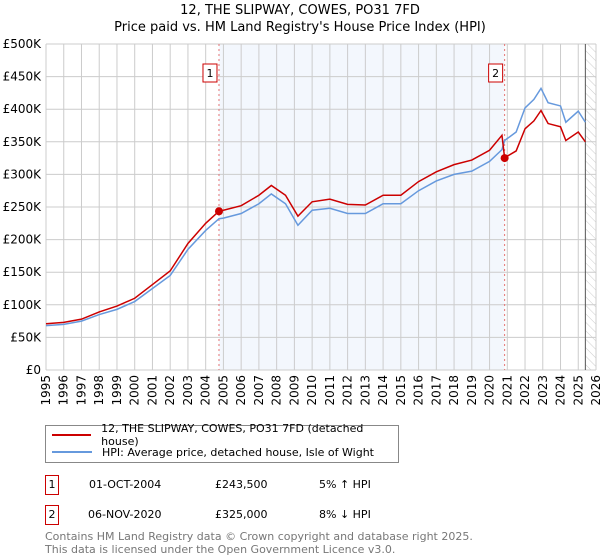  What do you see at coordinates (300, 10) in the screenshot?
I see `chart-title: 12, THE SLIPWAY, COWES, PO31 7FD` at bounding box center [300, 10].